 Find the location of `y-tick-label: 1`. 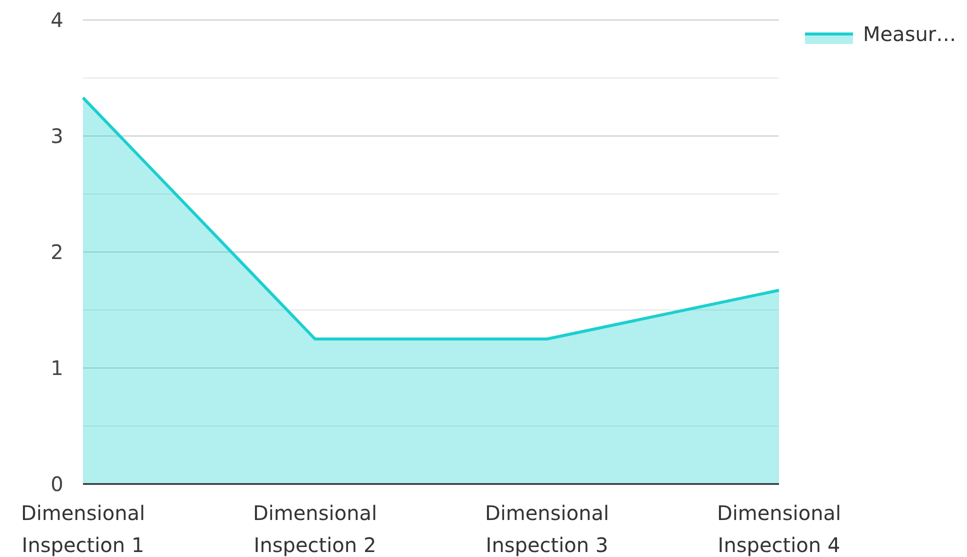

y-tick-label: 1 is located at coordinates (57, 368).